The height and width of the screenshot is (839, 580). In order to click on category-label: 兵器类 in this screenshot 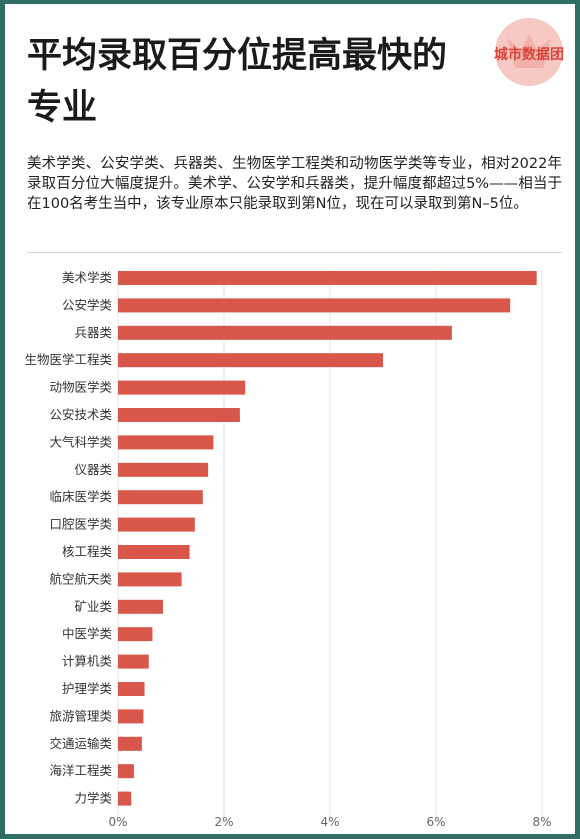, I will do `click(93, 332)`.